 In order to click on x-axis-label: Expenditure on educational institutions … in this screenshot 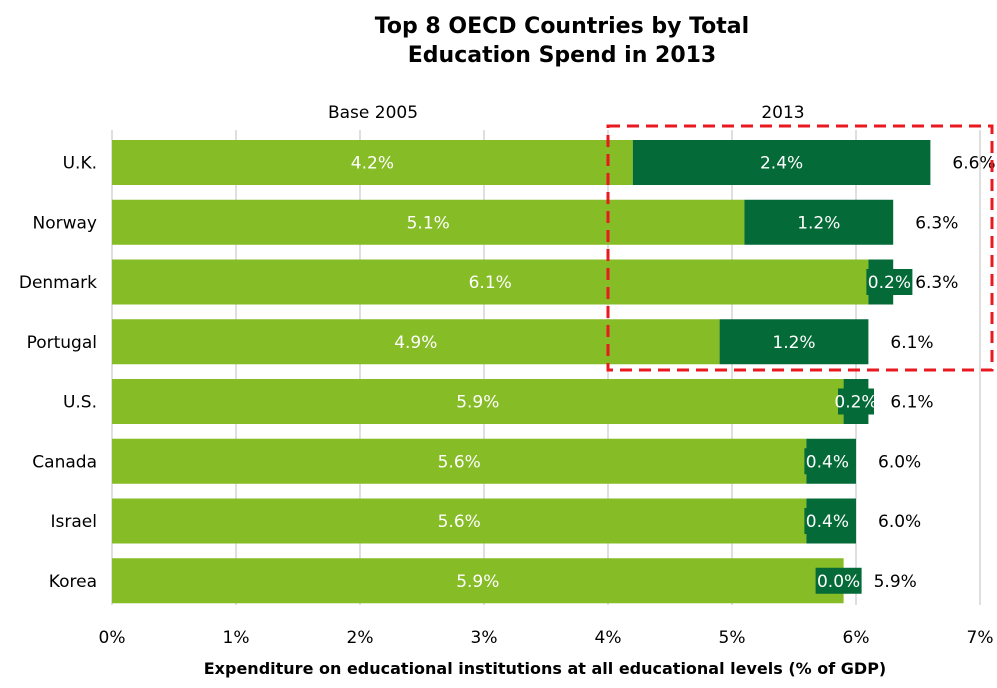, I will do `click(545, 668)`.